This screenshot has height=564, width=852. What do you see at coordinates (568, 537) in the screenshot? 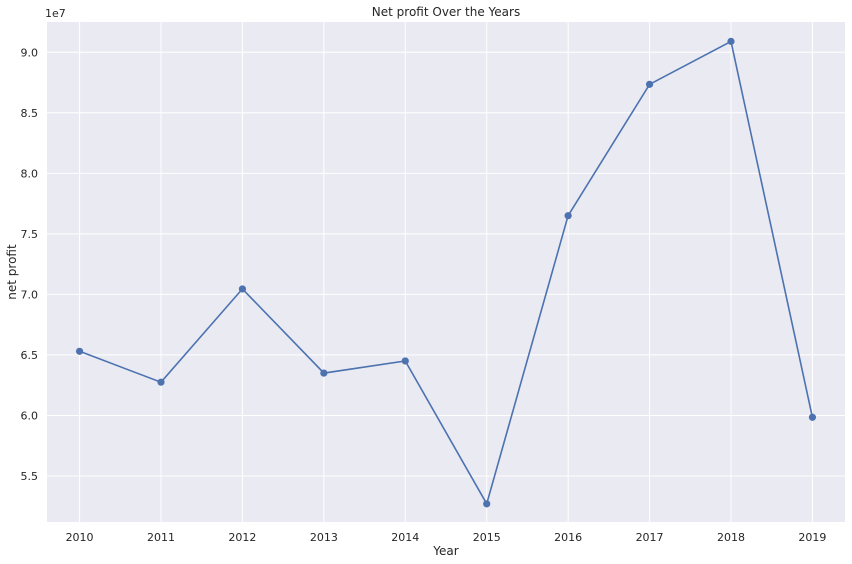
I see `x-tick-label: 2016` at bounding box center [568, 537].